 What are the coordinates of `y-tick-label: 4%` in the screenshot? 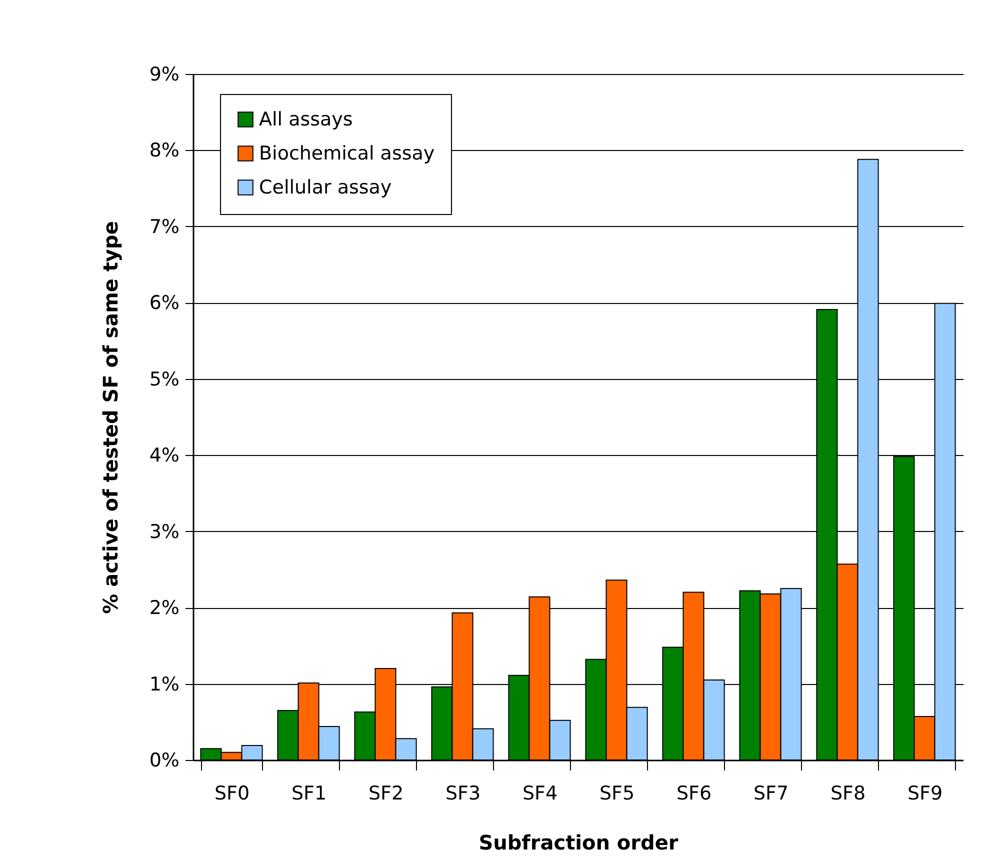 It's located at (164, 455).